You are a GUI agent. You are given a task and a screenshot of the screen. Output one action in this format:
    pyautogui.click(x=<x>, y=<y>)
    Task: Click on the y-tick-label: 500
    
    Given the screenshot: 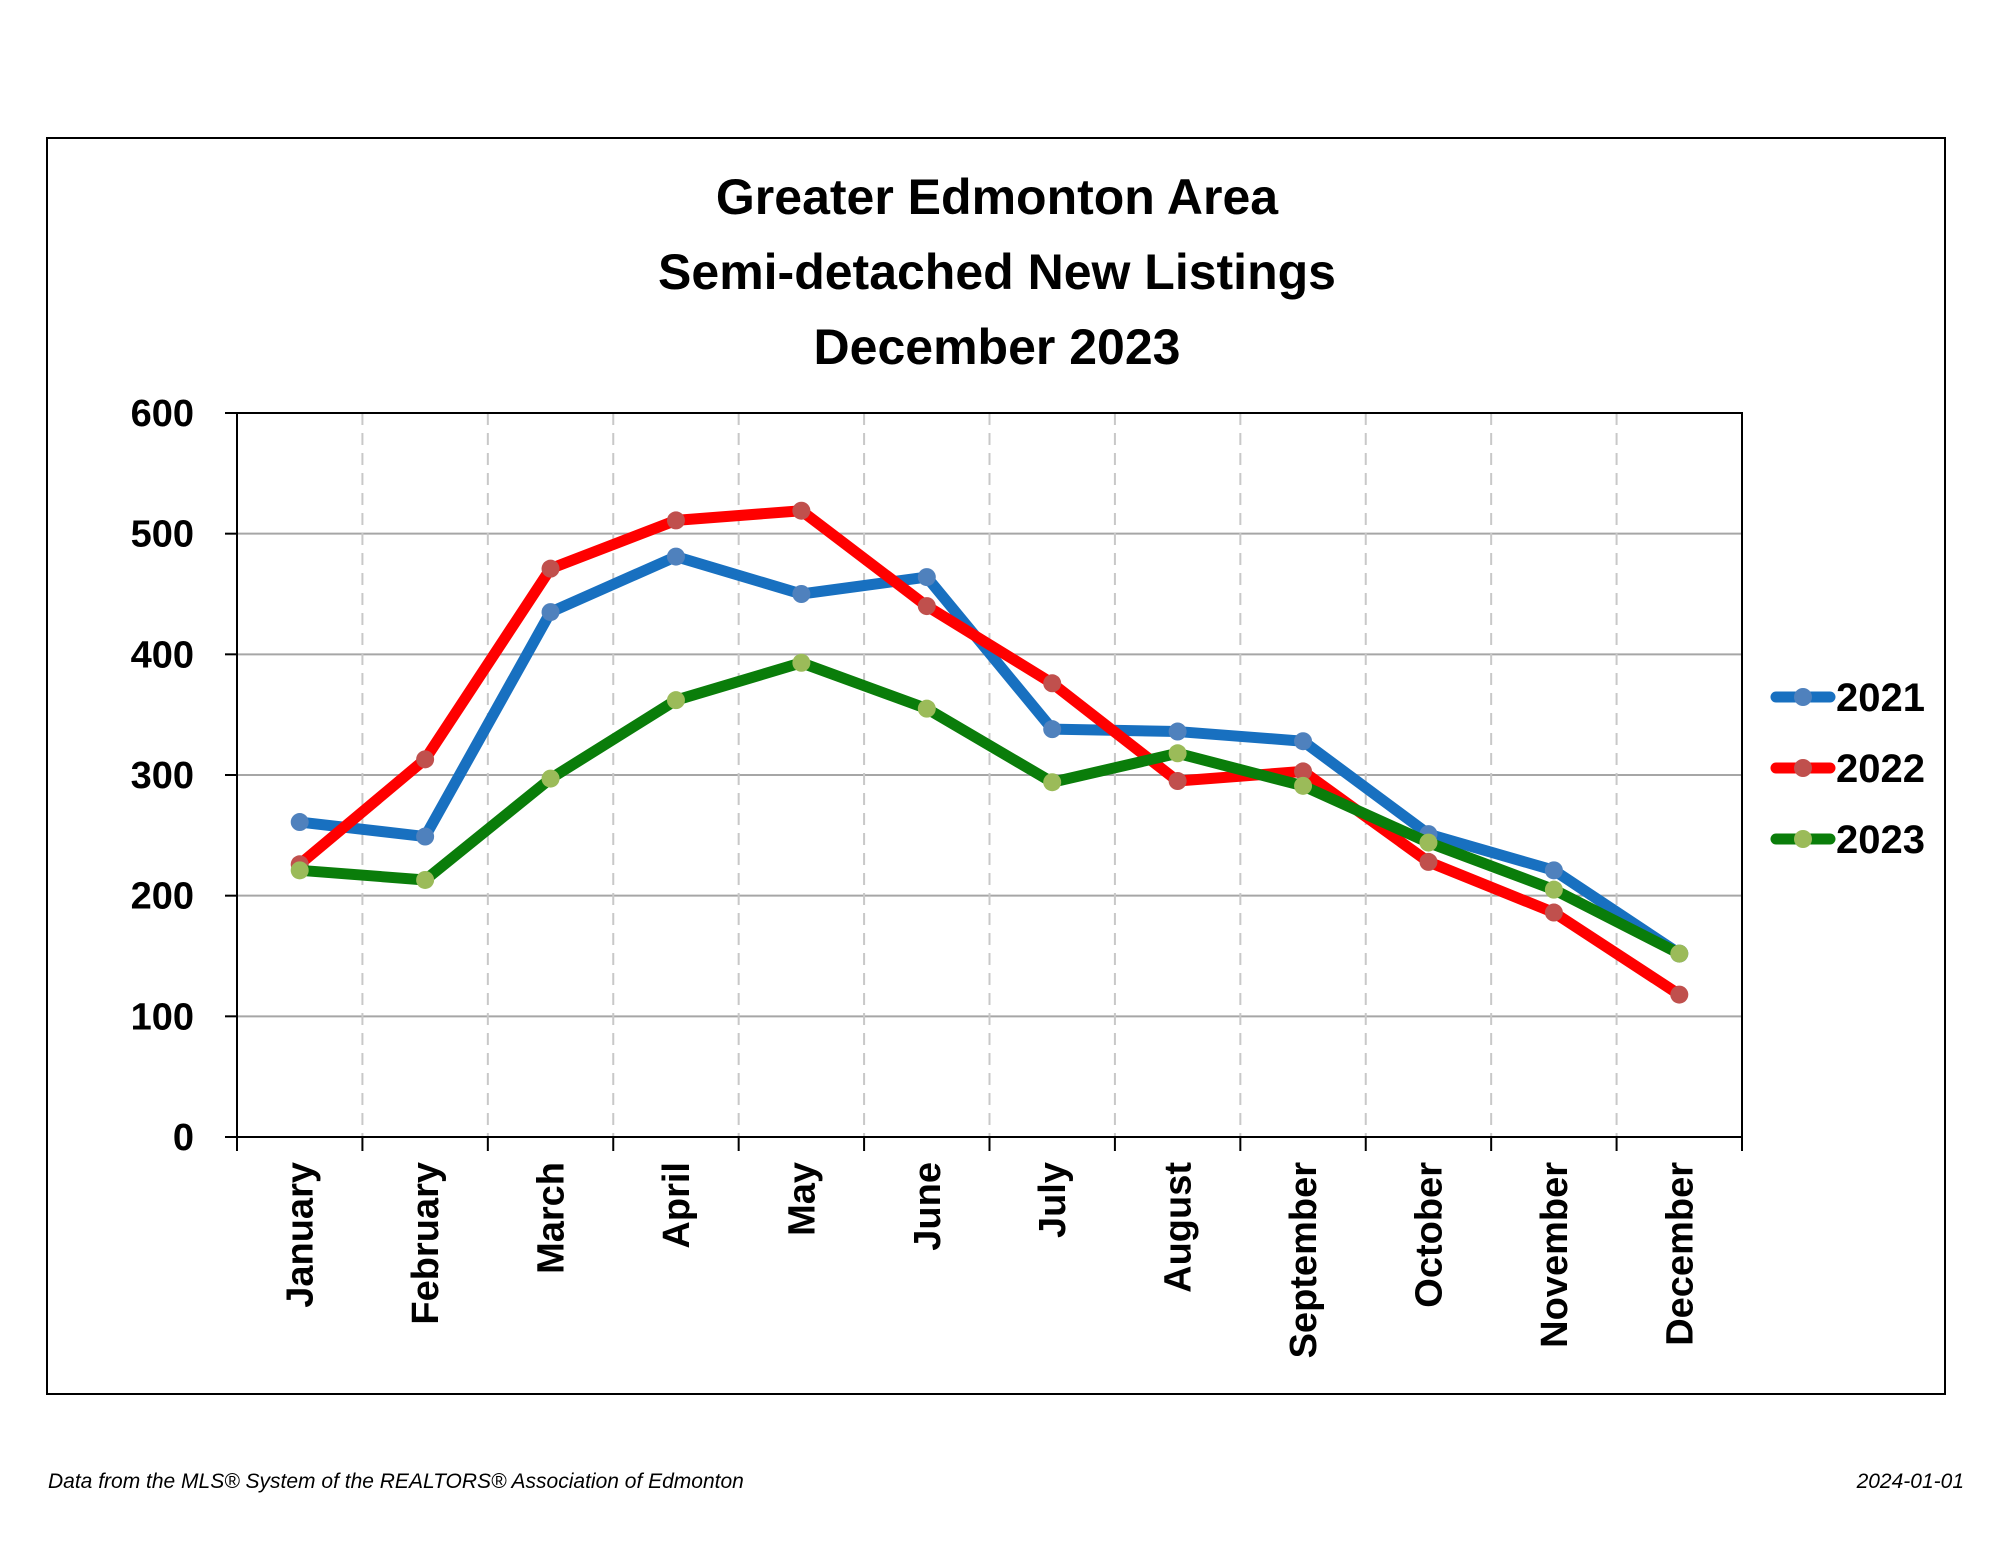 What is the action you would take?
    pyautogui.click(x=162, y=535)
    